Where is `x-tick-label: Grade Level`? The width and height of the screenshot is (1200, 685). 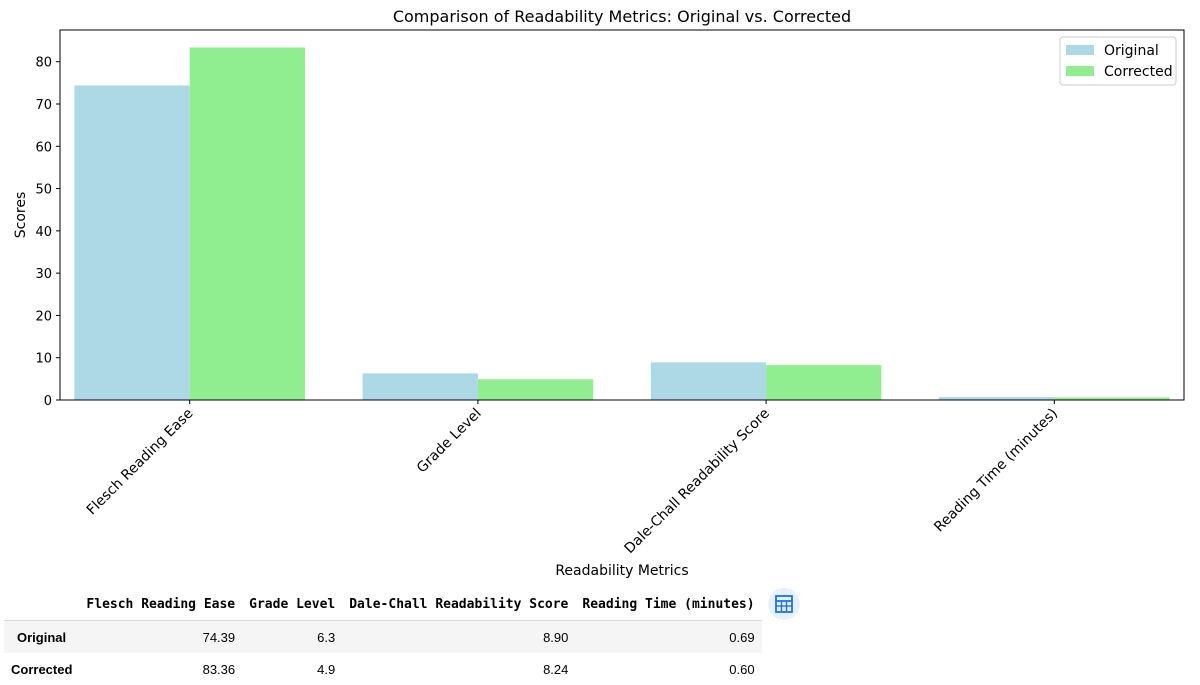
x-tick-label: Grade Level is located at coordinates (449, 441).